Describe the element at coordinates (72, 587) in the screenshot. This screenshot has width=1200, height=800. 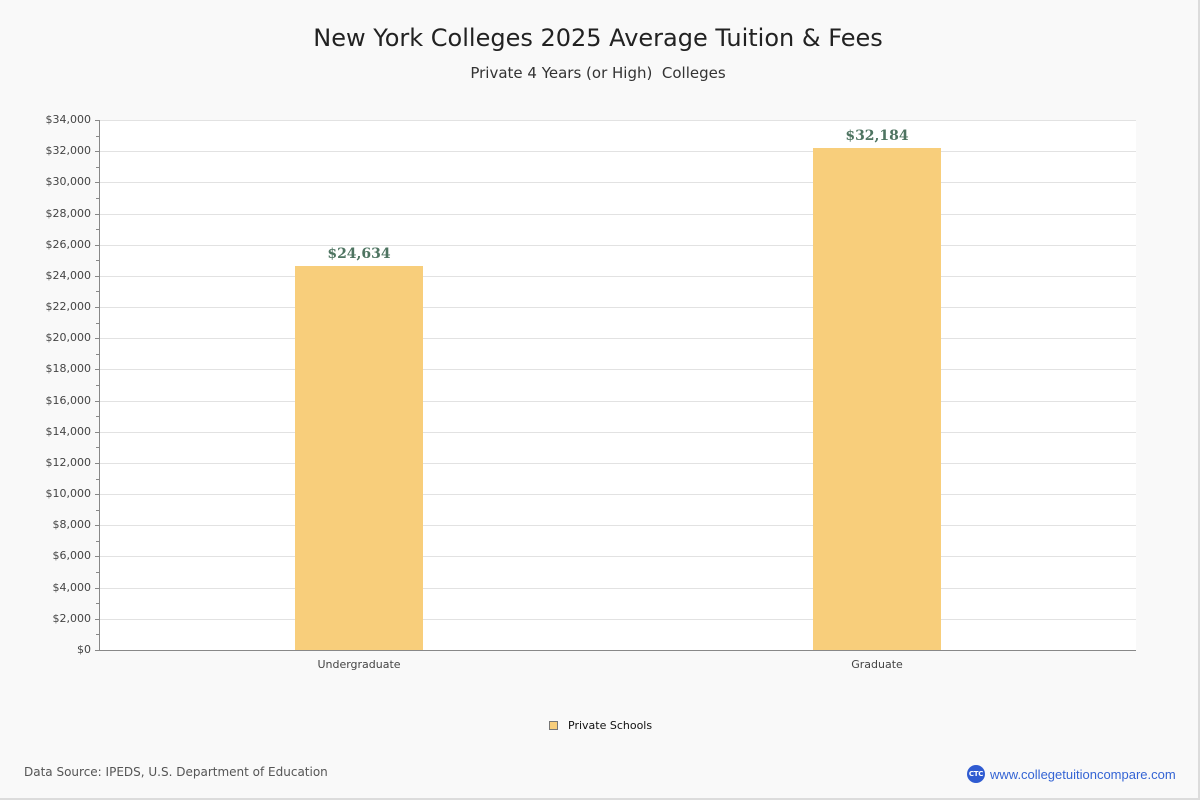
I see `y-tick-label: $4,000` at that location.